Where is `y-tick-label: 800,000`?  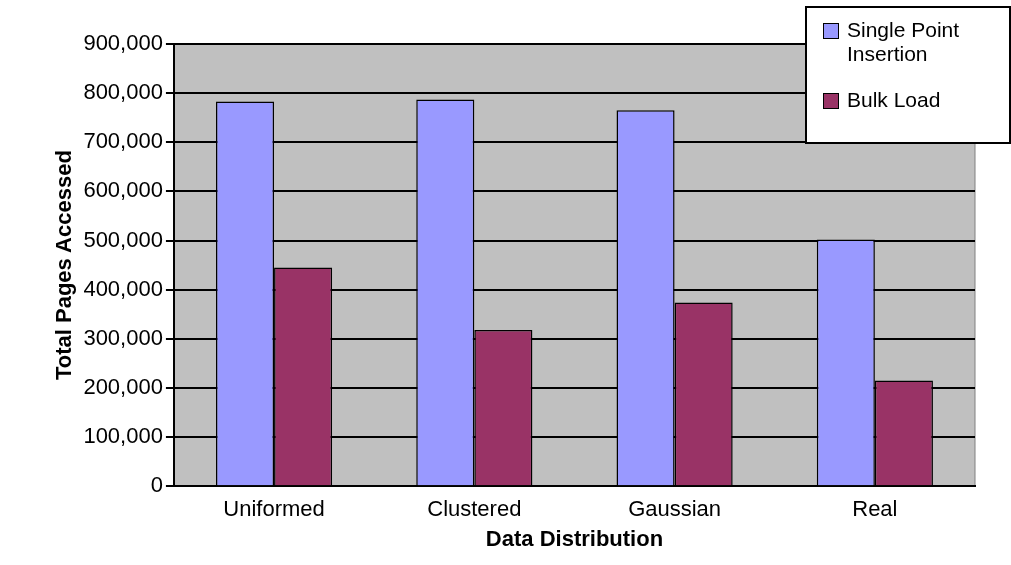 y-tick-label: 800,000 is located at coordinates (123, 92).